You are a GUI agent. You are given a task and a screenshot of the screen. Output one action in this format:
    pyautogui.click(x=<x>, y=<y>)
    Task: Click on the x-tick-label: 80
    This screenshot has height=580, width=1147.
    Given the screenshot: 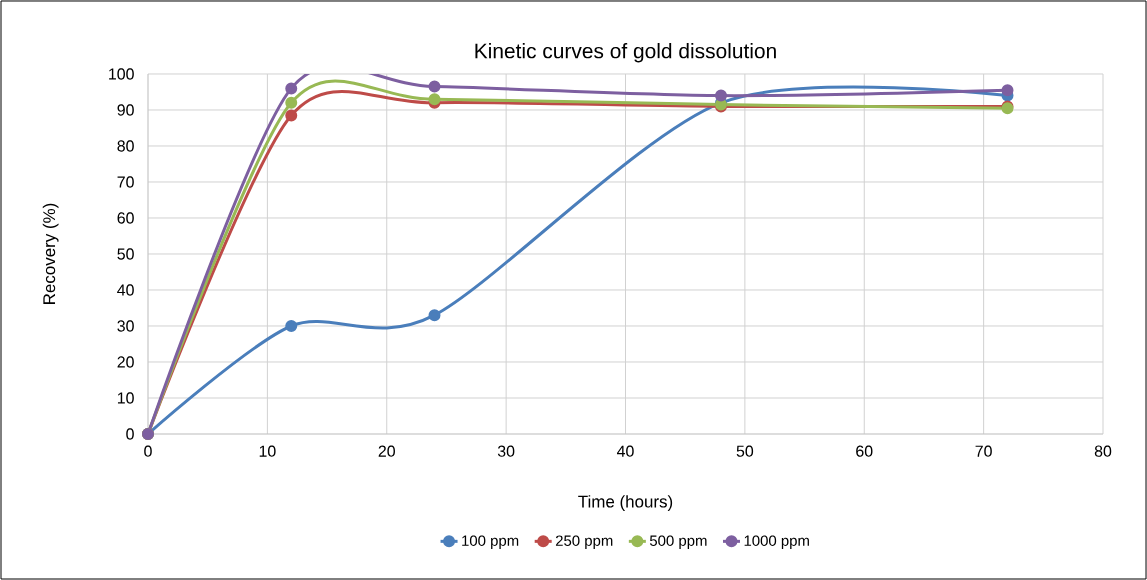 What is the action you would take?
    pyautogui.click(x=1103, y=451)
    